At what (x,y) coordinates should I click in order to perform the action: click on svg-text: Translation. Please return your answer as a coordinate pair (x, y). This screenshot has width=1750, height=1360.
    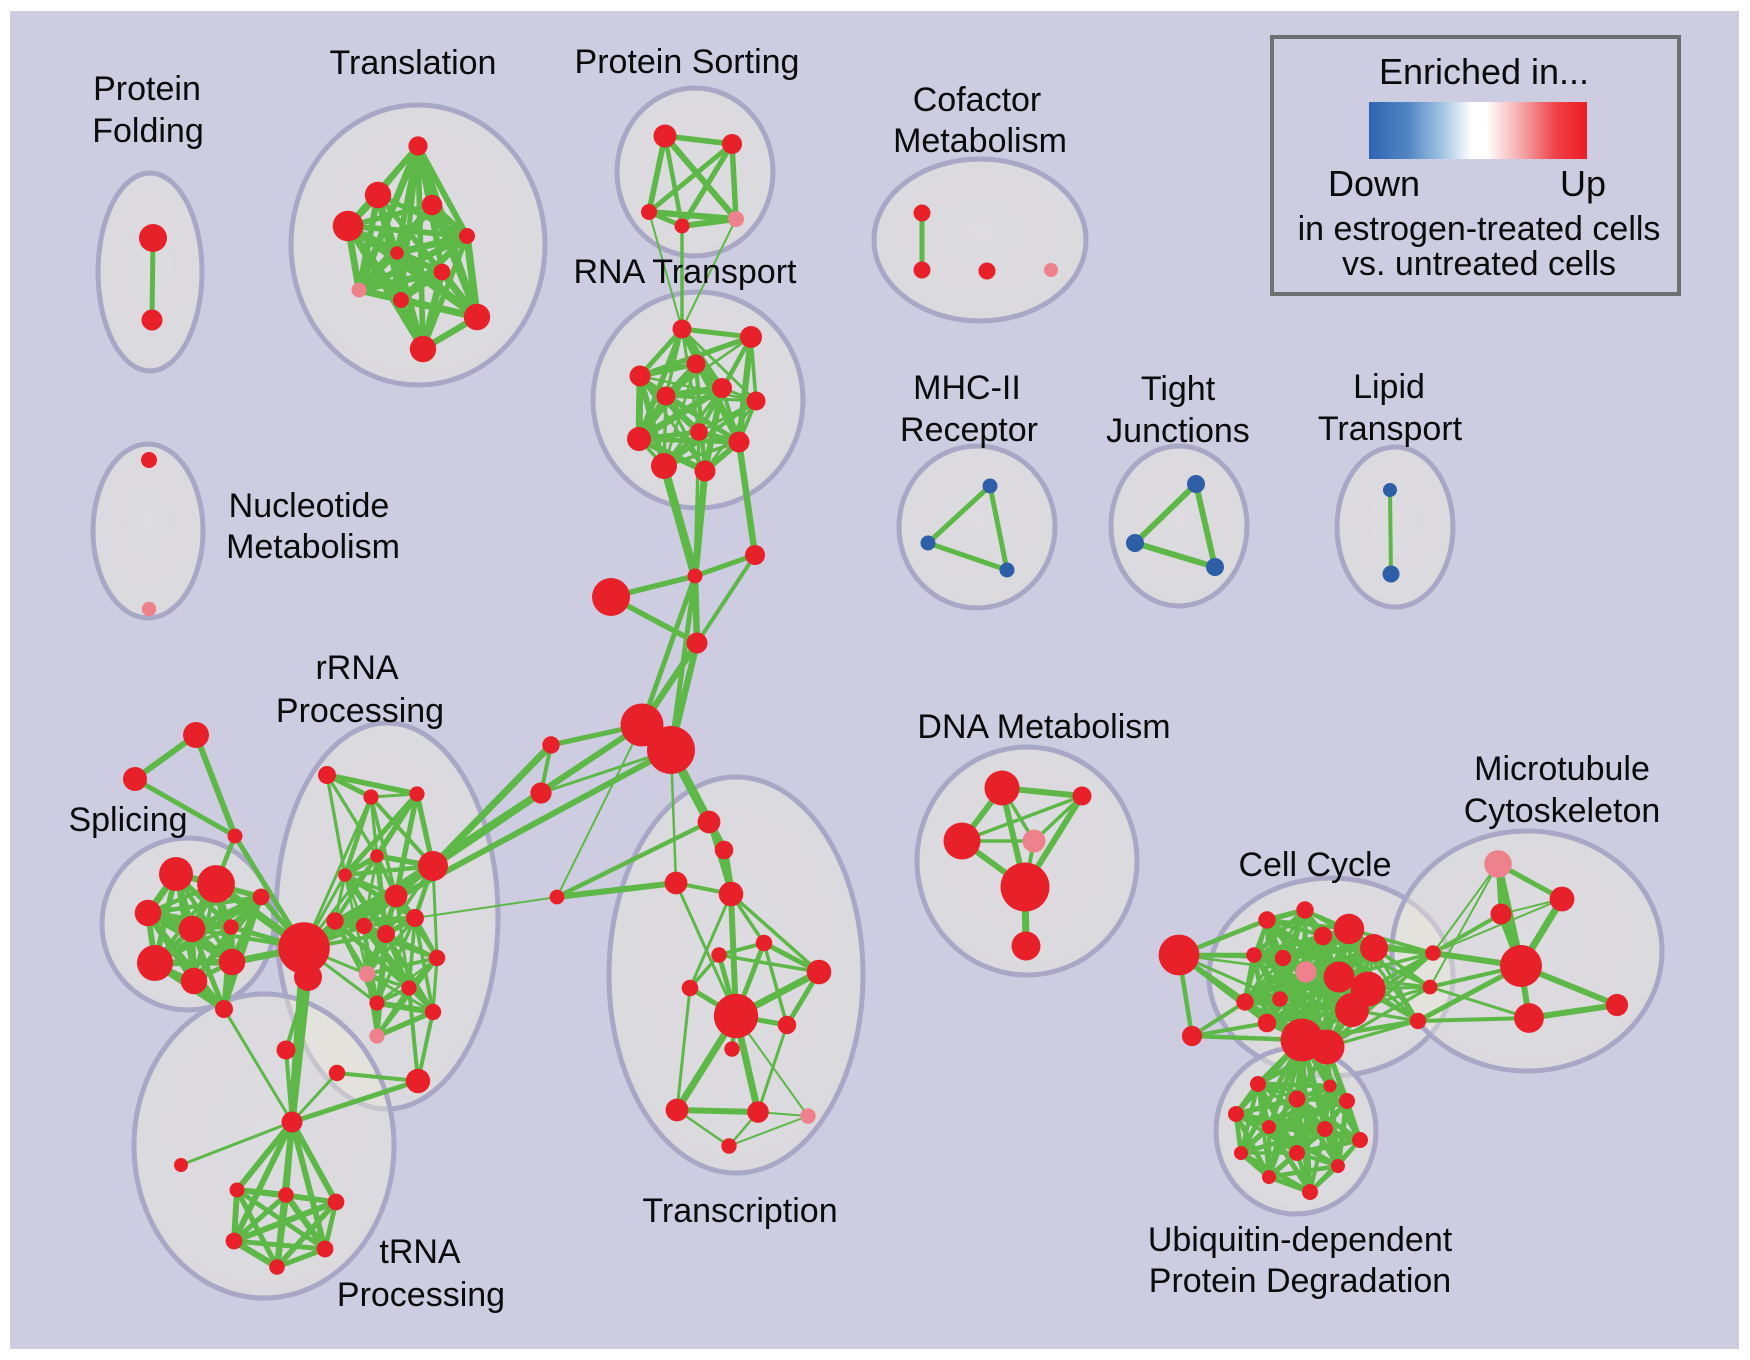
    Looking at the image, I should click on (413, 63).